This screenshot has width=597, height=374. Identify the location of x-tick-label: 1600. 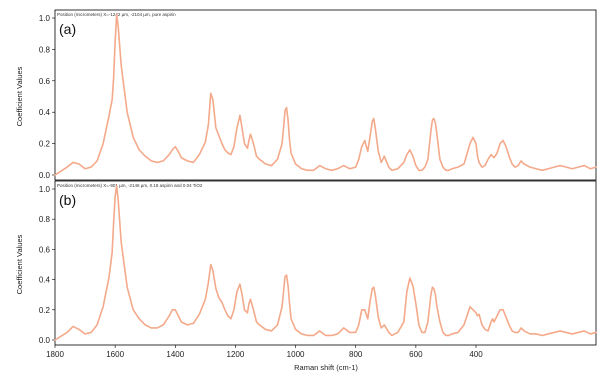
(115, 354).